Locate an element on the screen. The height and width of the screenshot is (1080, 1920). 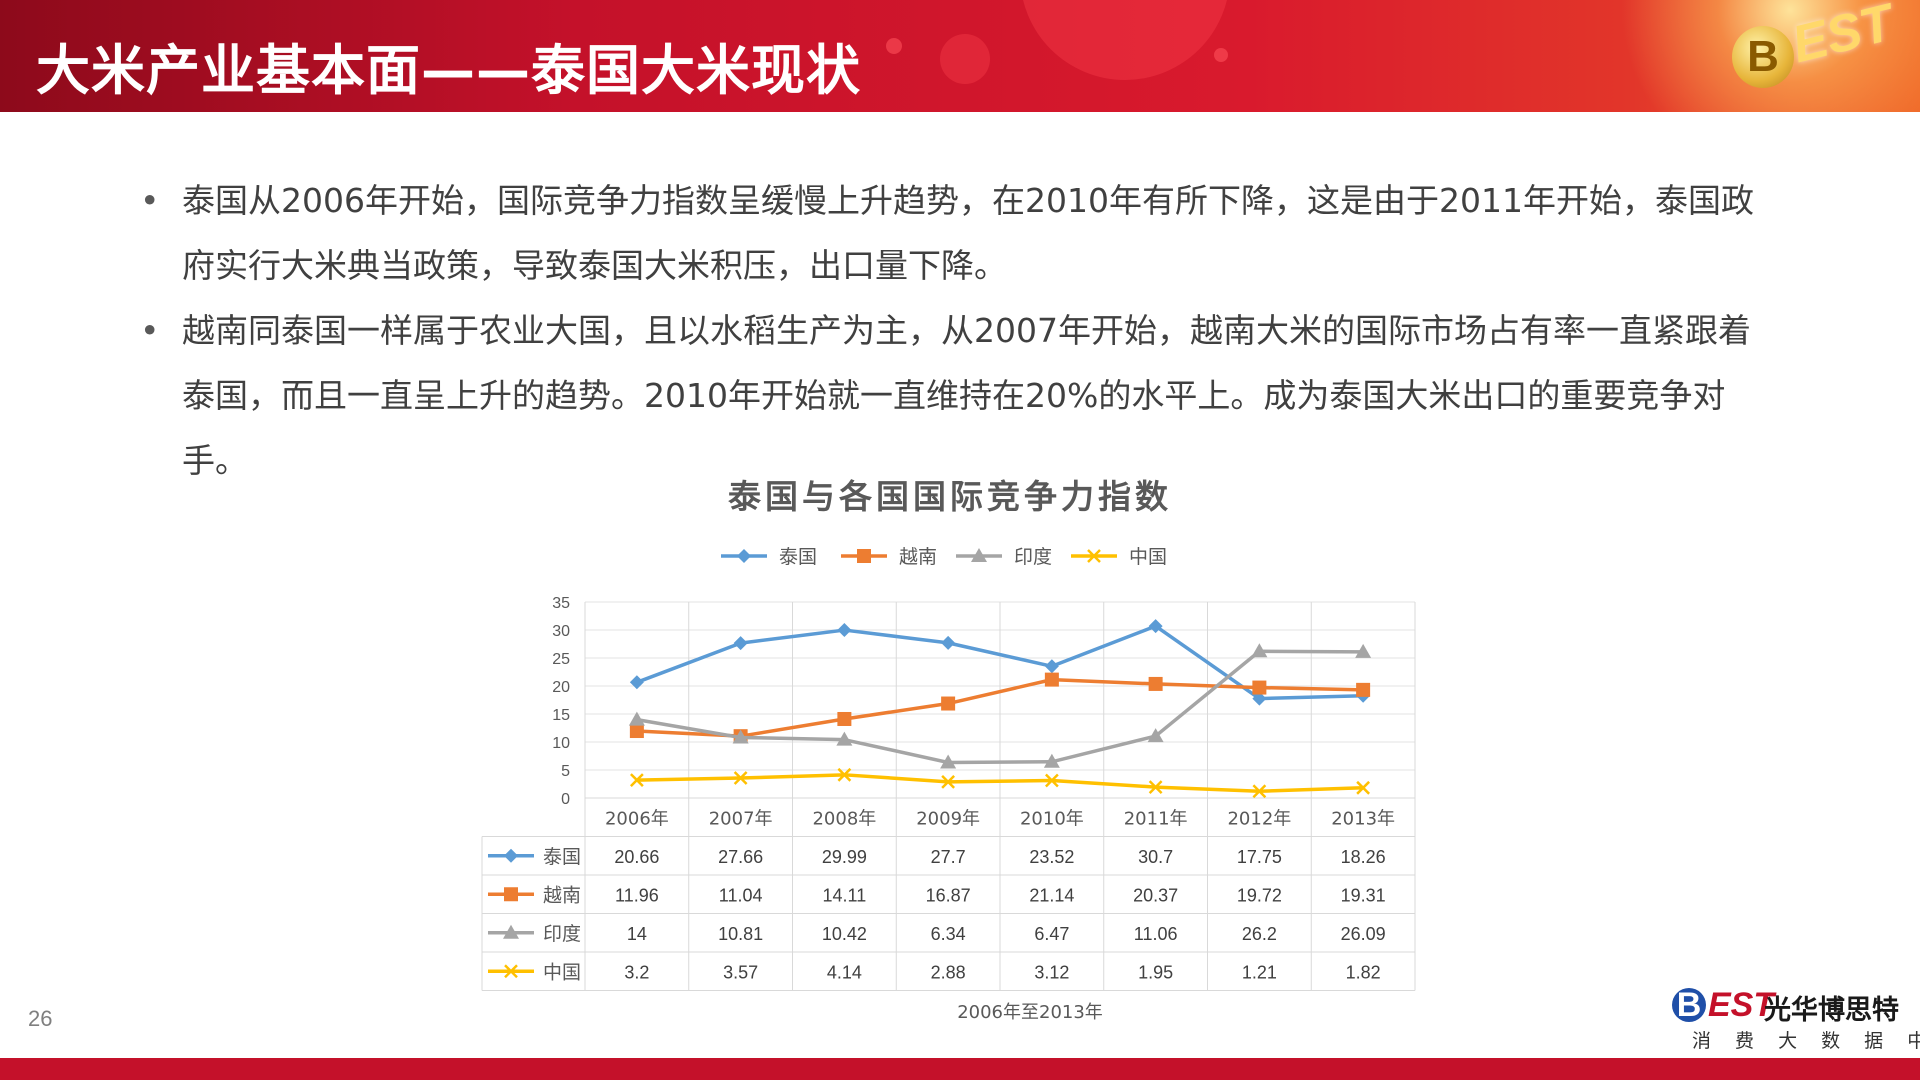
x-category-label: 2008年 is located at coordinates (844, 818).